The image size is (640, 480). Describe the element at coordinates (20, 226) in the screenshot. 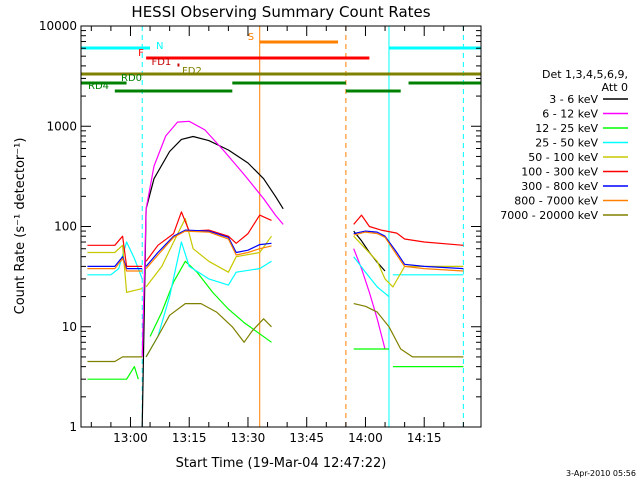

I see `y-axis-label: Count Rate (s⁻¹ detector⁻¹)` at that location.